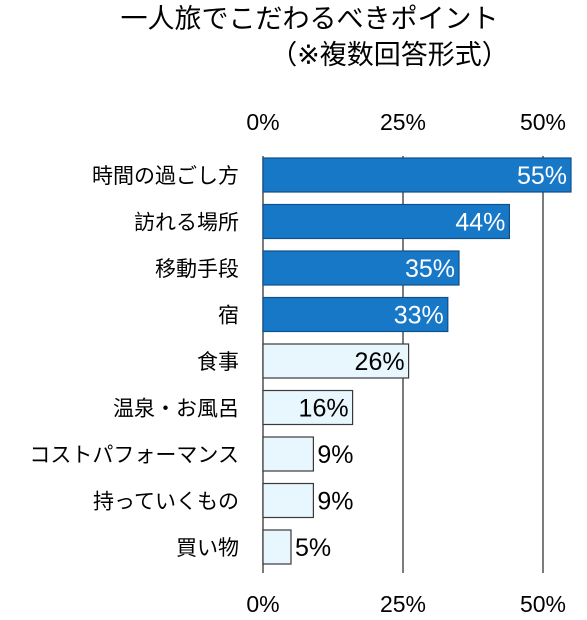 The width and height of the screenshot is (587, 620). I want to click on x-tick-label-top-0: 0%, so click(262, 122).